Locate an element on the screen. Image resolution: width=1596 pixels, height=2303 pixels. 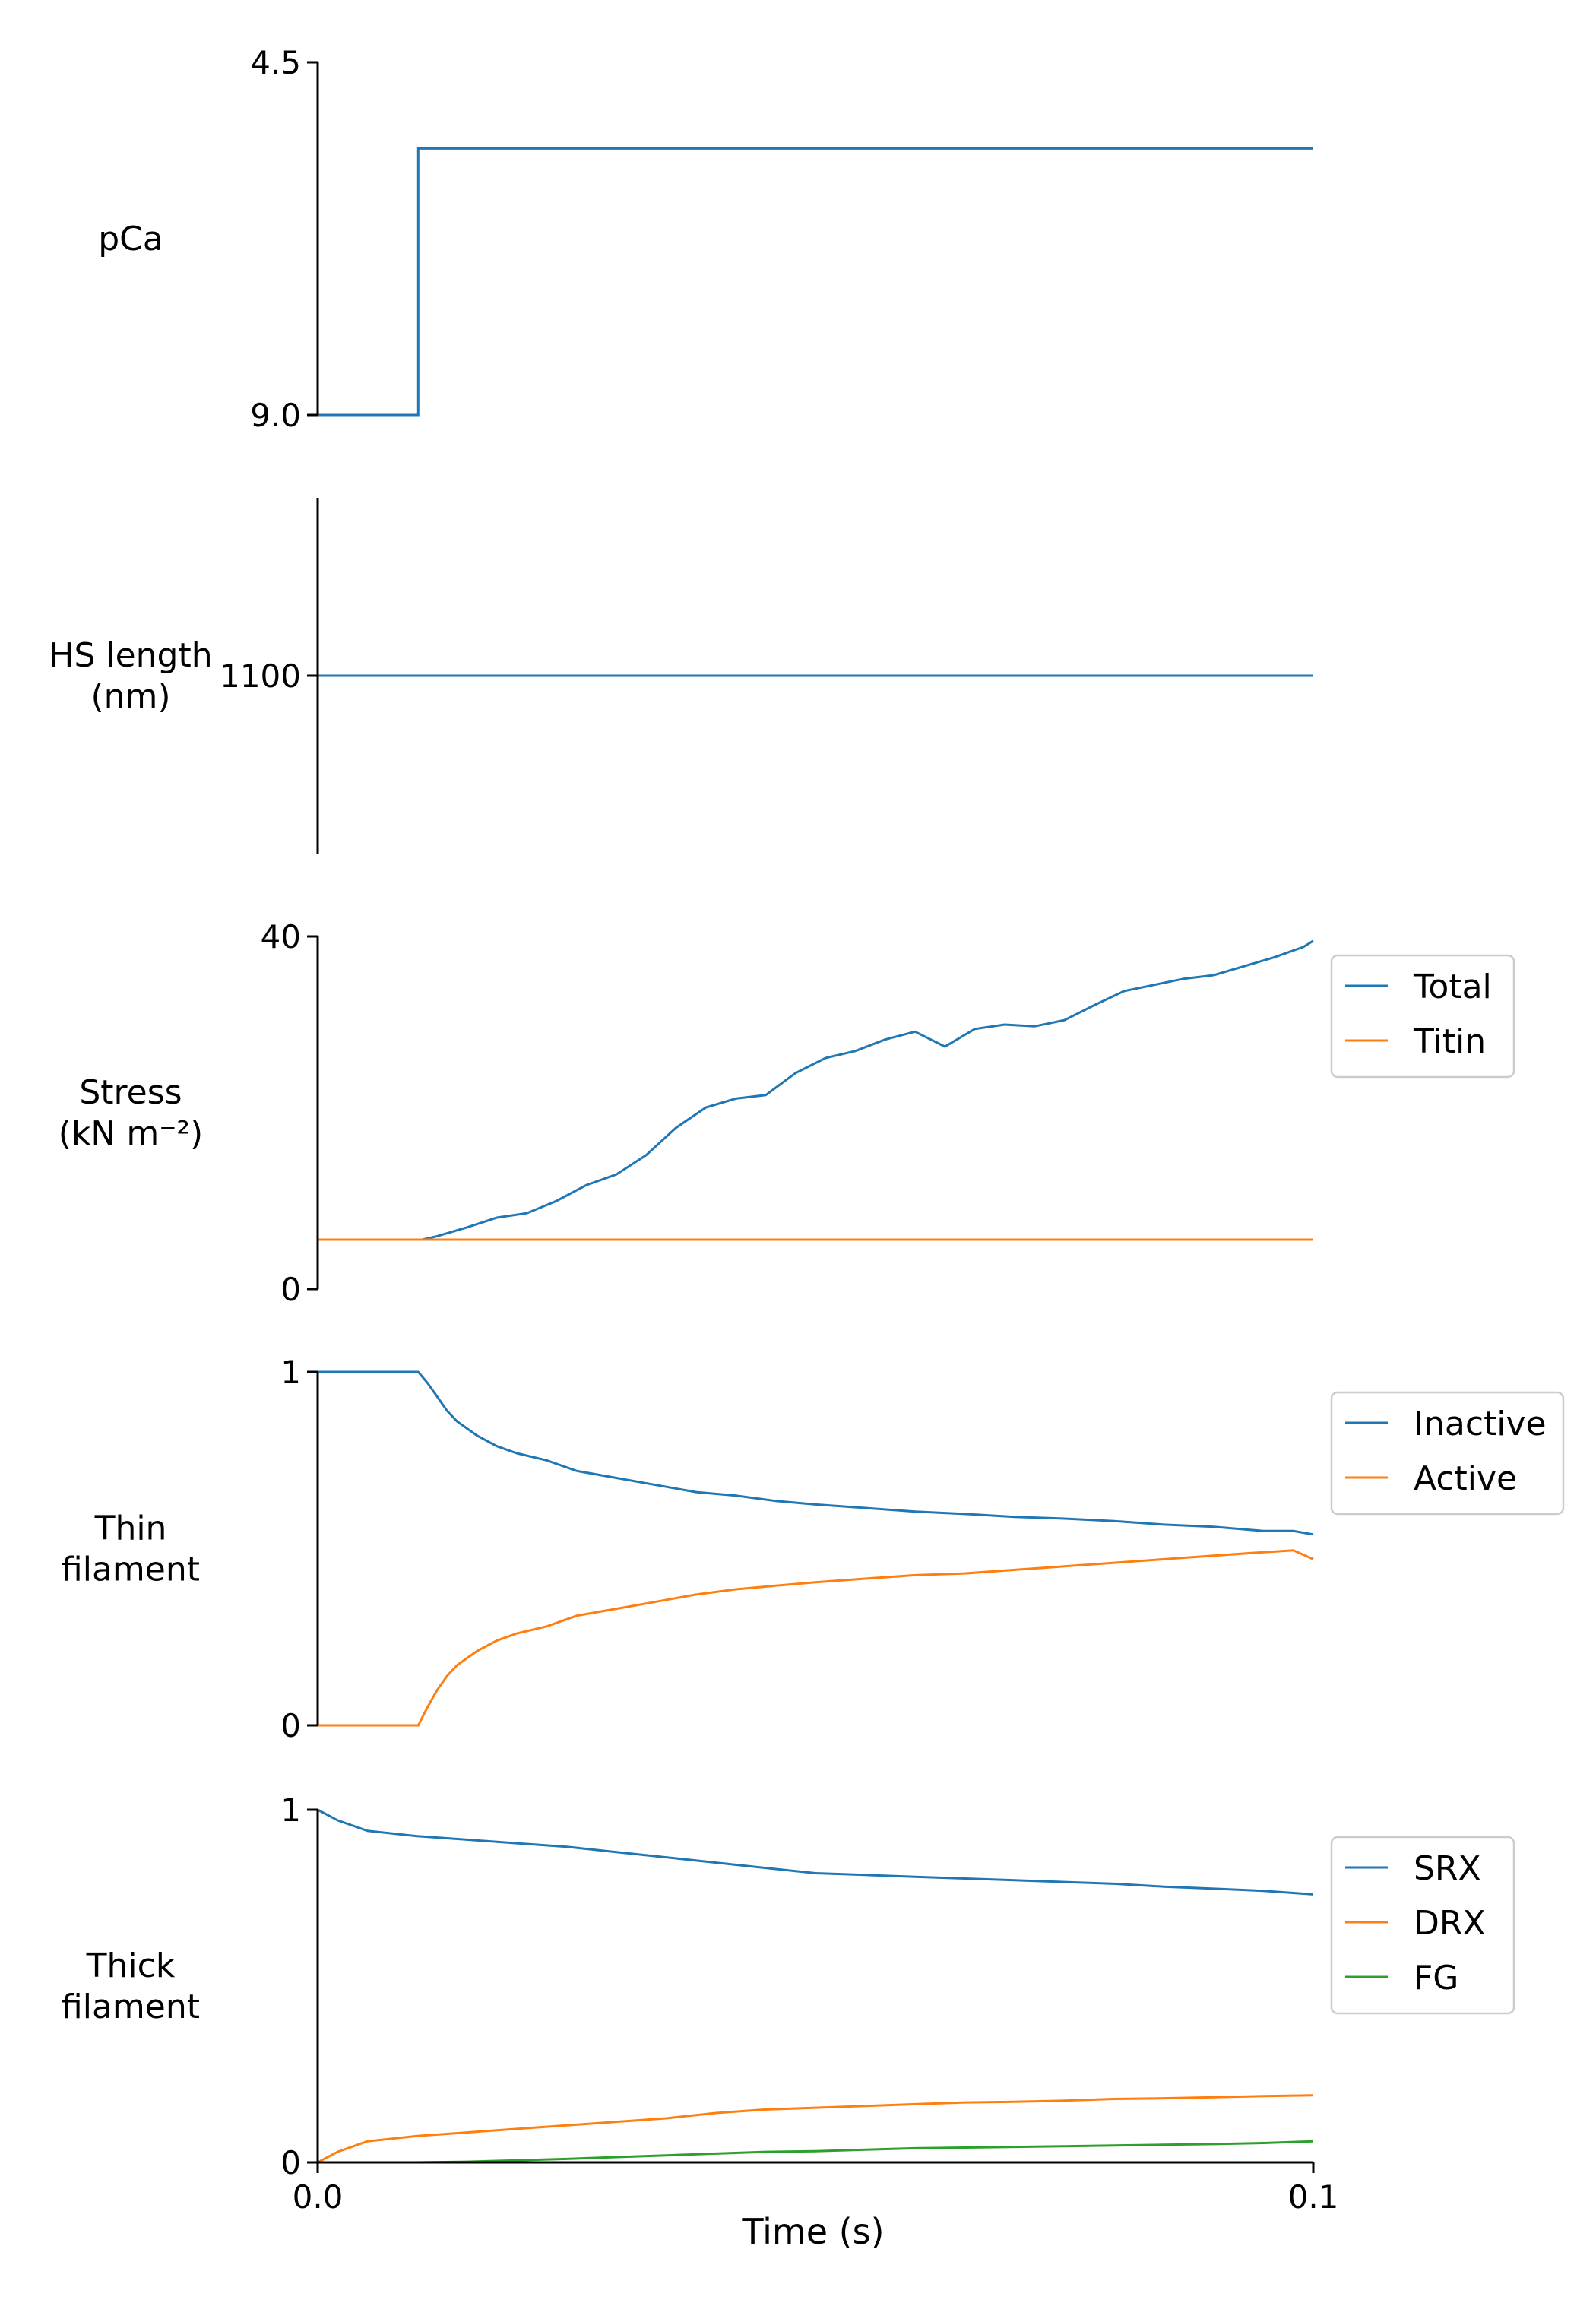
series-line-total is located at coordinates (816, 1090).